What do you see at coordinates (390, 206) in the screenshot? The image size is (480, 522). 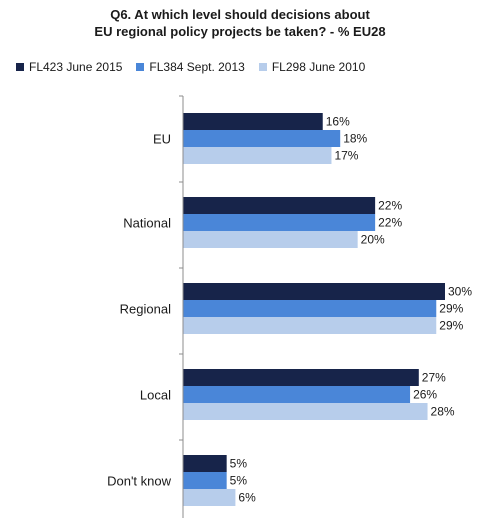 I see `value-label-national-series-1: 22%` at bounding box center [390, 206].